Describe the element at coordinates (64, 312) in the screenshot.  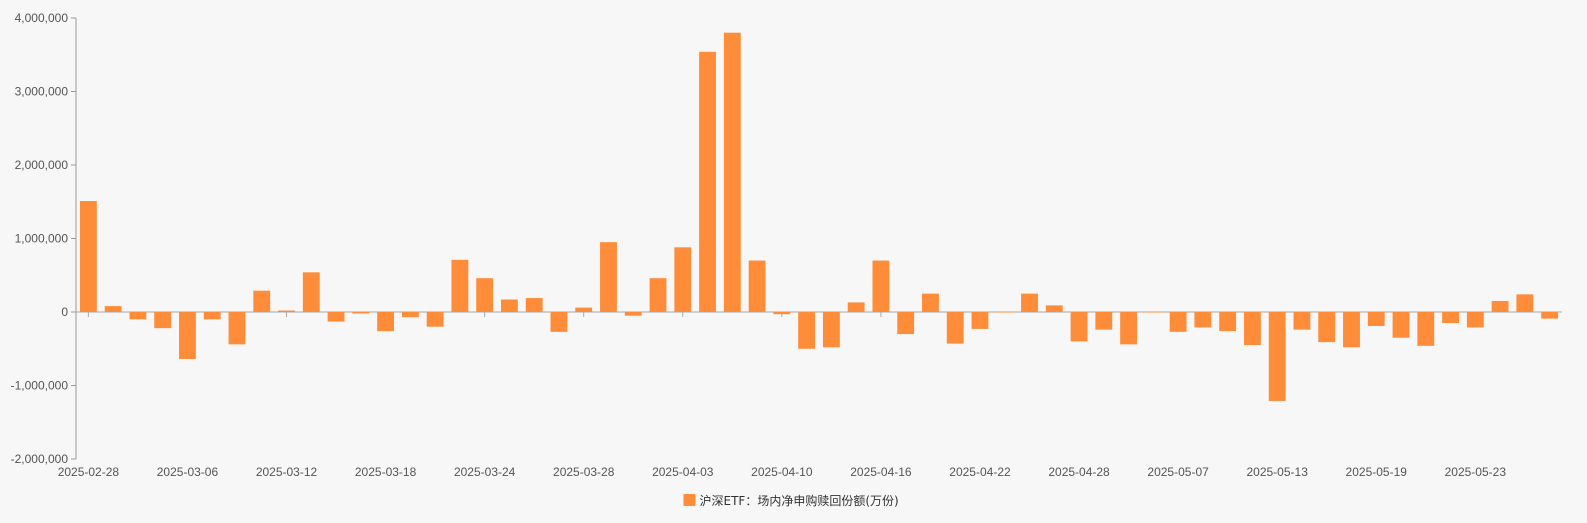
I see `y-tick-label: 0` at that location.